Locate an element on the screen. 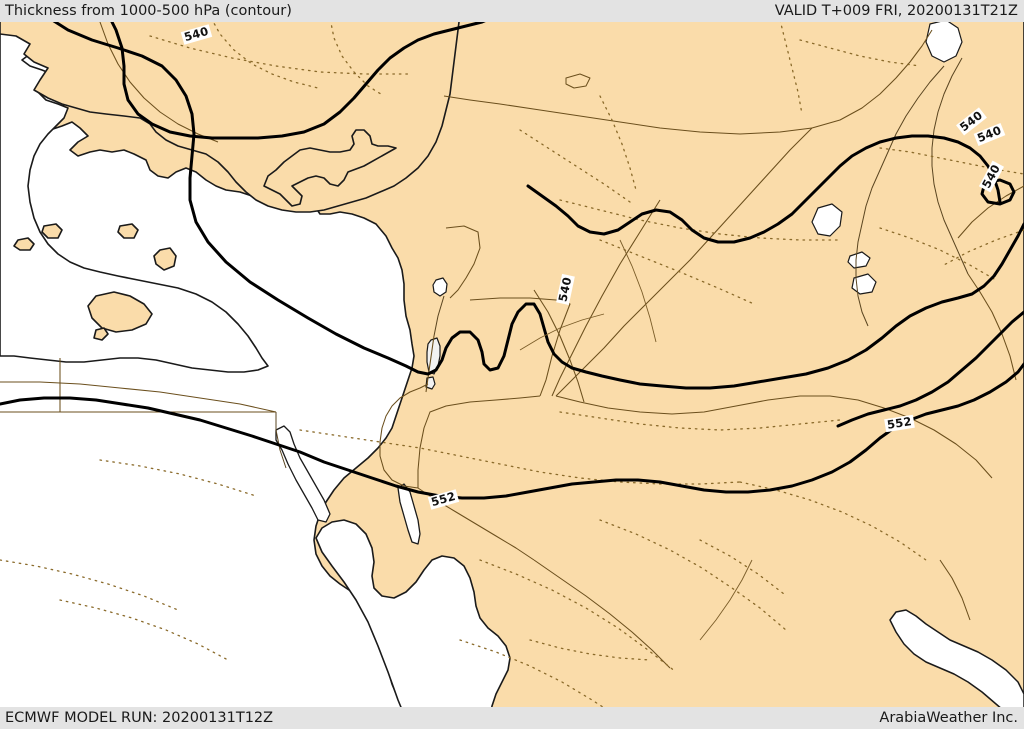 This screenshot has height=729, width=1024. contour-540-loop-right is located at coordinates (998, 192).